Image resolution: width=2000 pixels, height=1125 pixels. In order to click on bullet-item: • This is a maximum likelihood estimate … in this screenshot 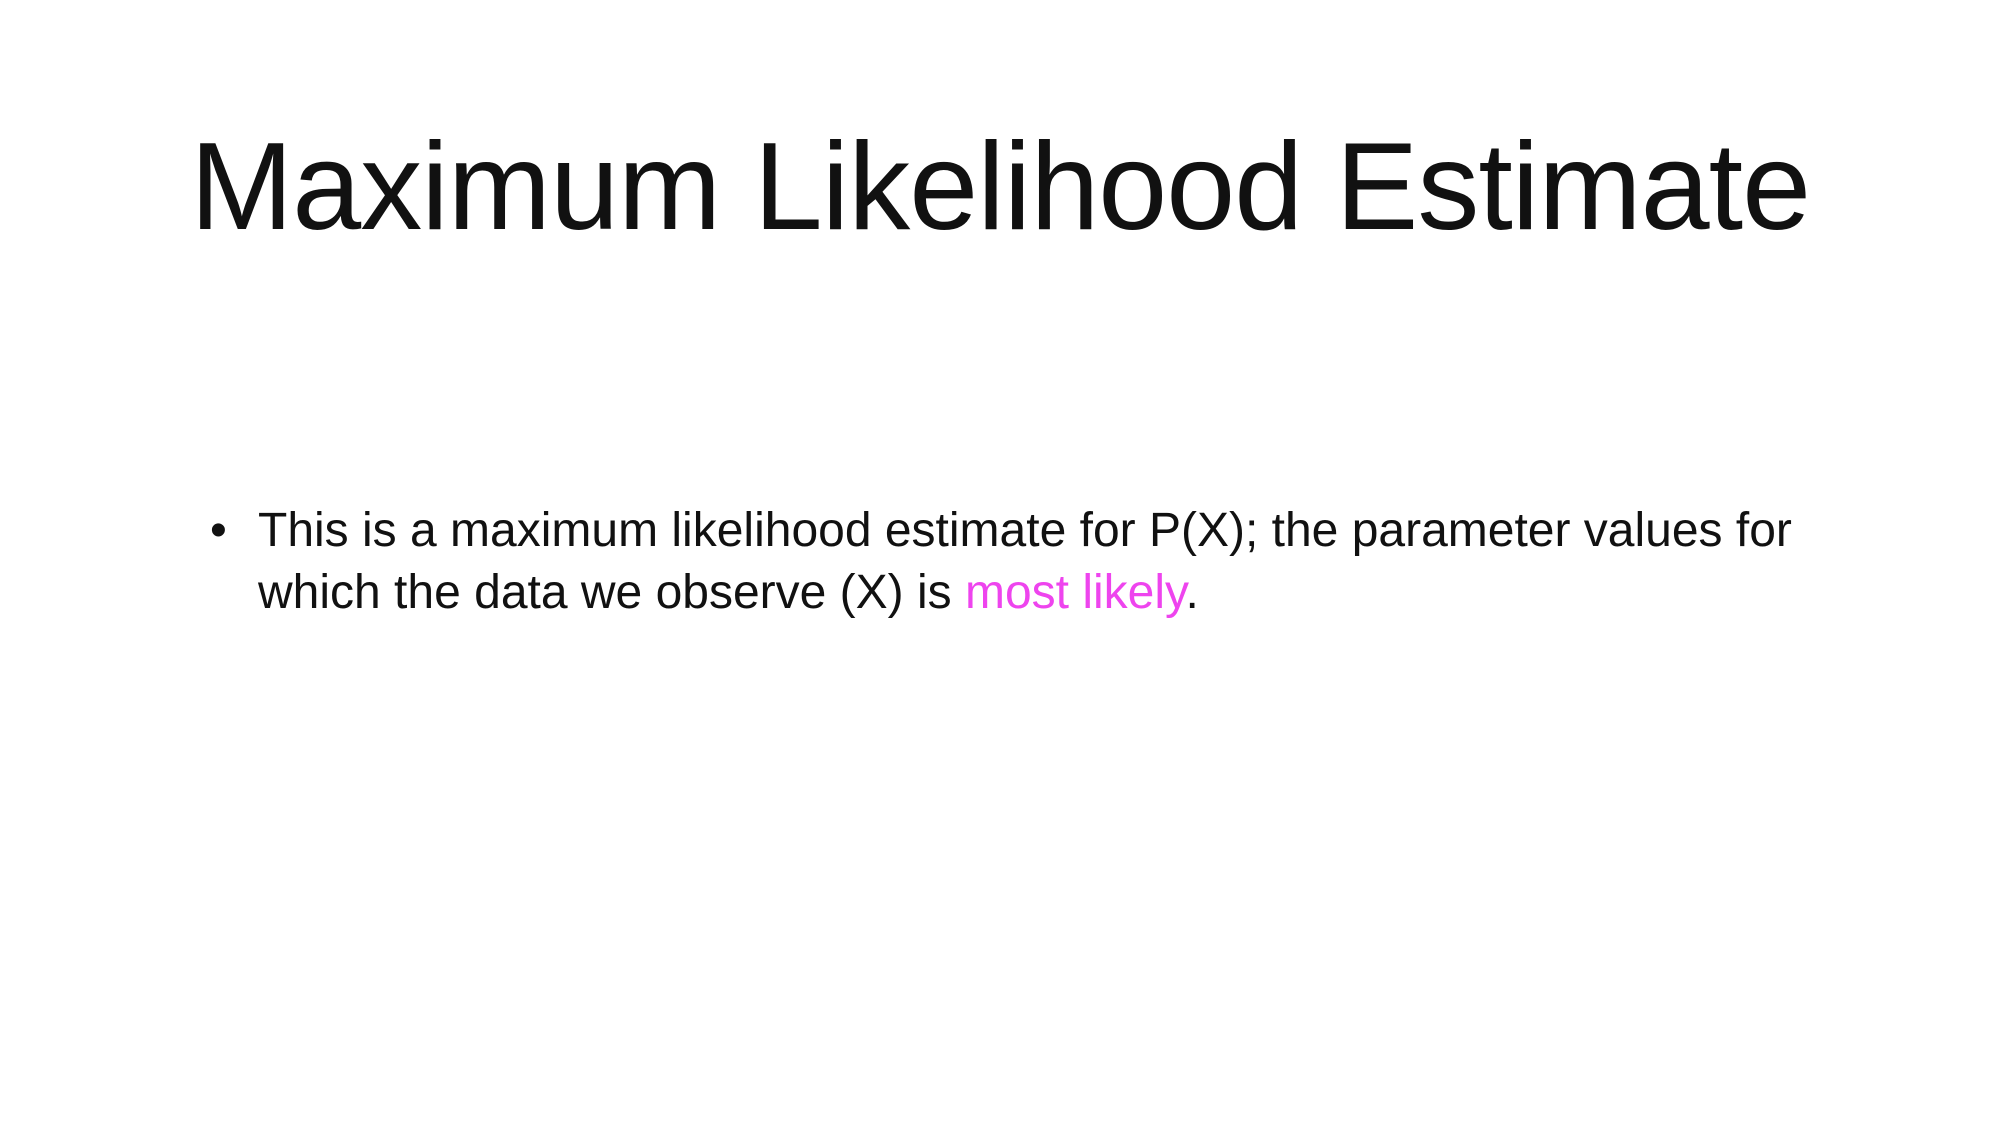, I will do `click(1020, 562)`.